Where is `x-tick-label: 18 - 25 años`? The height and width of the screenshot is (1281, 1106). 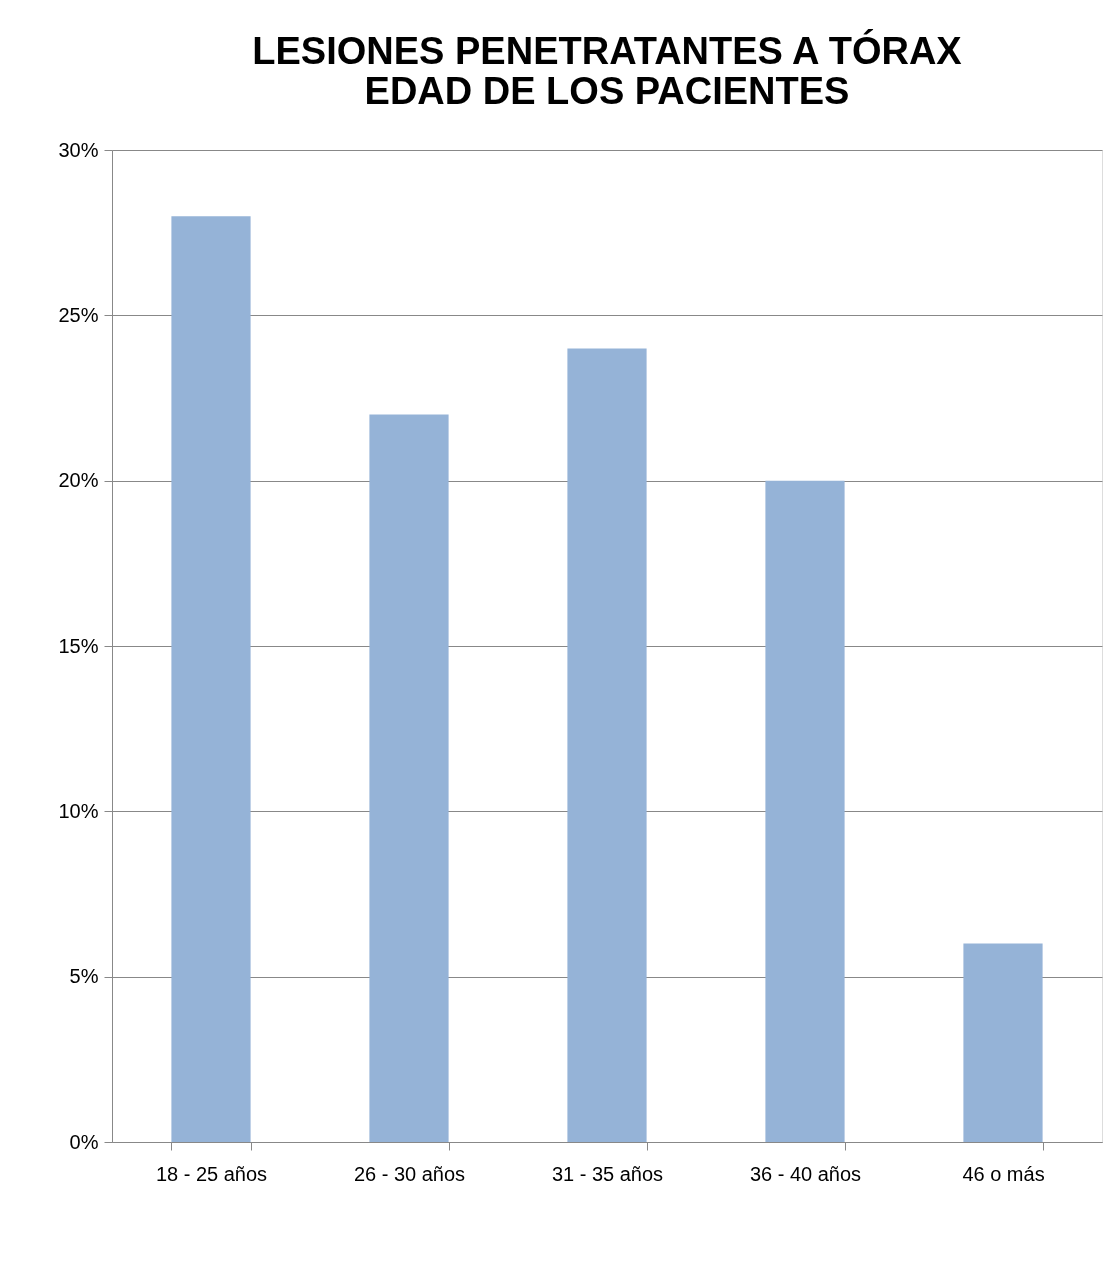 x-tick-label: 18 - 25 años is located at coordinates (211, 1173).